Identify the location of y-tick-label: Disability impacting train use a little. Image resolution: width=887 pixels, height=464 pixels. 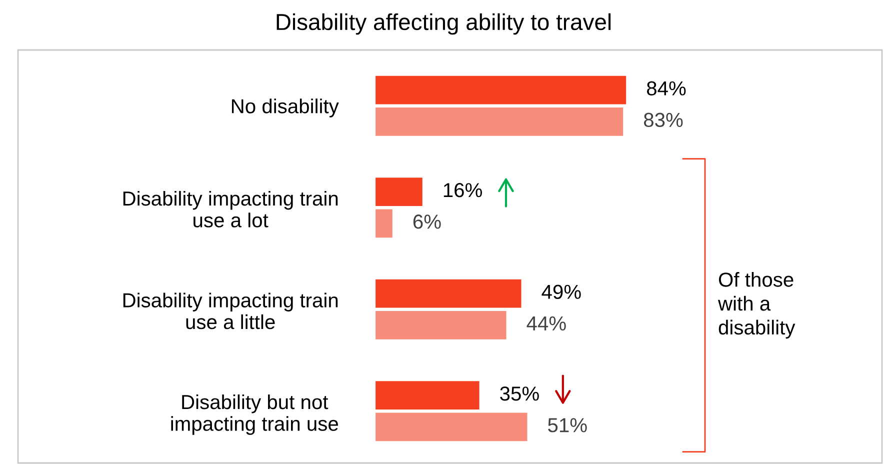
(230, 311).